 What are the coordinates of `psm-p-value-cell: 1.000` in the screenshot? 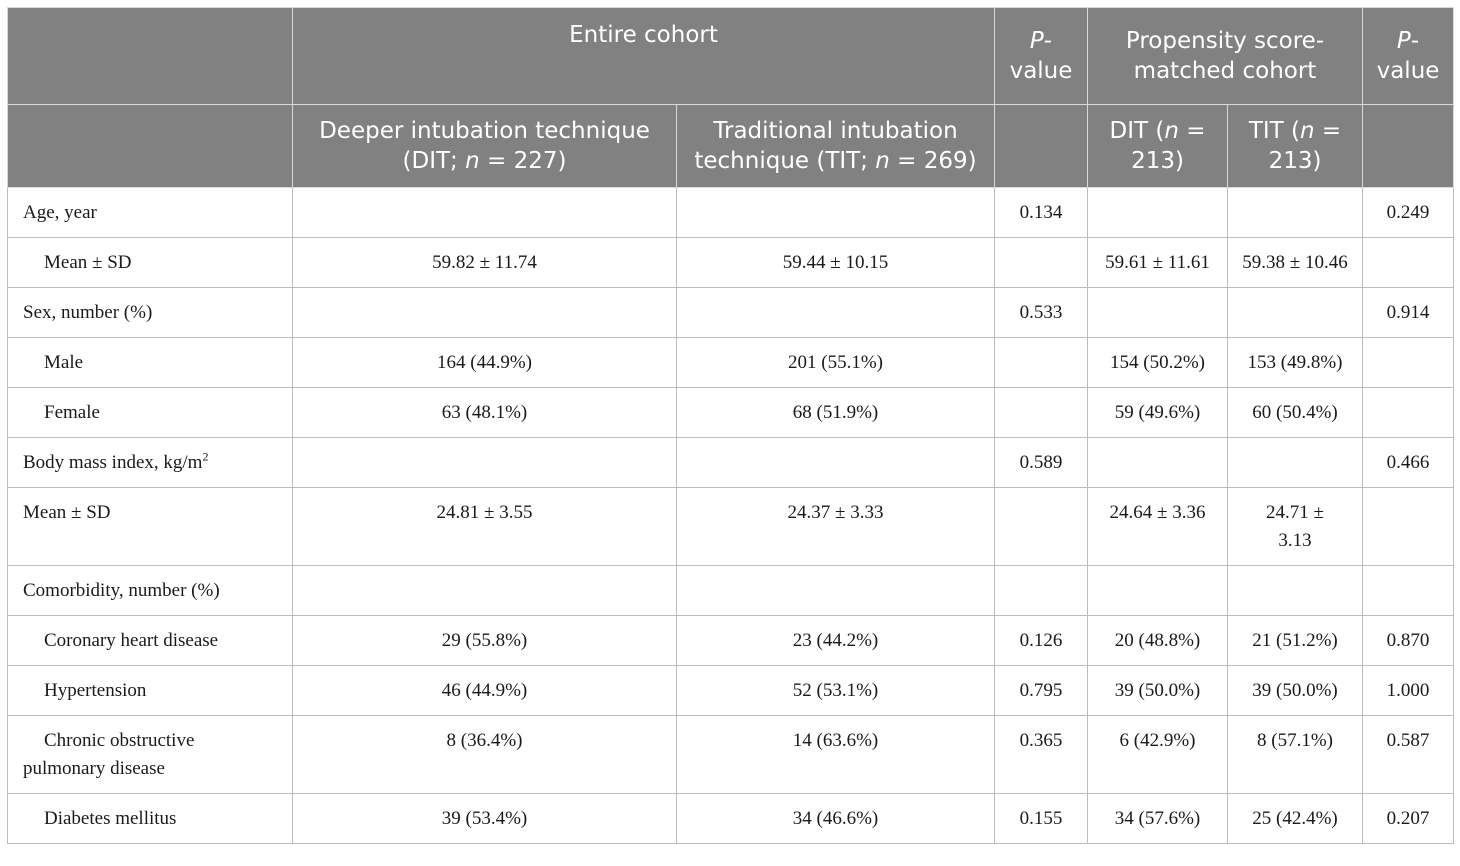 It's located at (1408, 690).